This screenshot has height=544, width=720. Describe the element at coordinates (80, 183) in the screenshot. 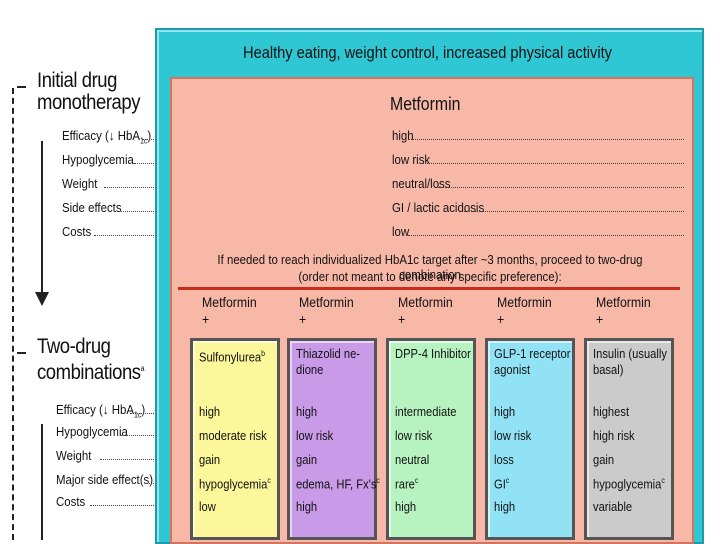

I see `mono-row-label: Weight` at that location.